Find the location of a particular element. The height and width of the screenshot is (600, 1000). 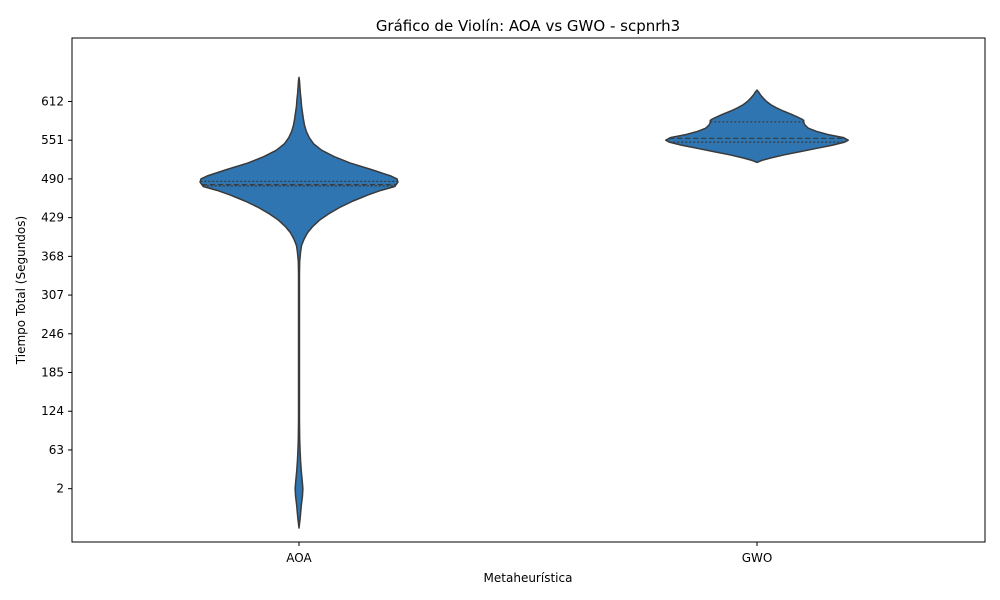

x-axis-label: Metaheurística is located at coordinates (528, 578).